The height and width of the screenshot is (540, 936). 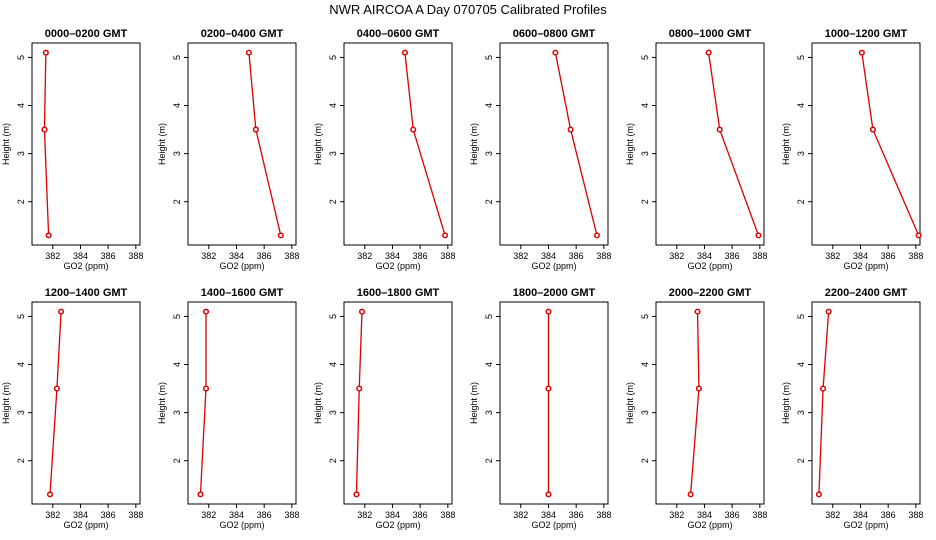 What do you see at coordinates (242, 34) in the screenshot?
I see `panel-title: 0200–0400 GMT` at bounding box center [242, 34].